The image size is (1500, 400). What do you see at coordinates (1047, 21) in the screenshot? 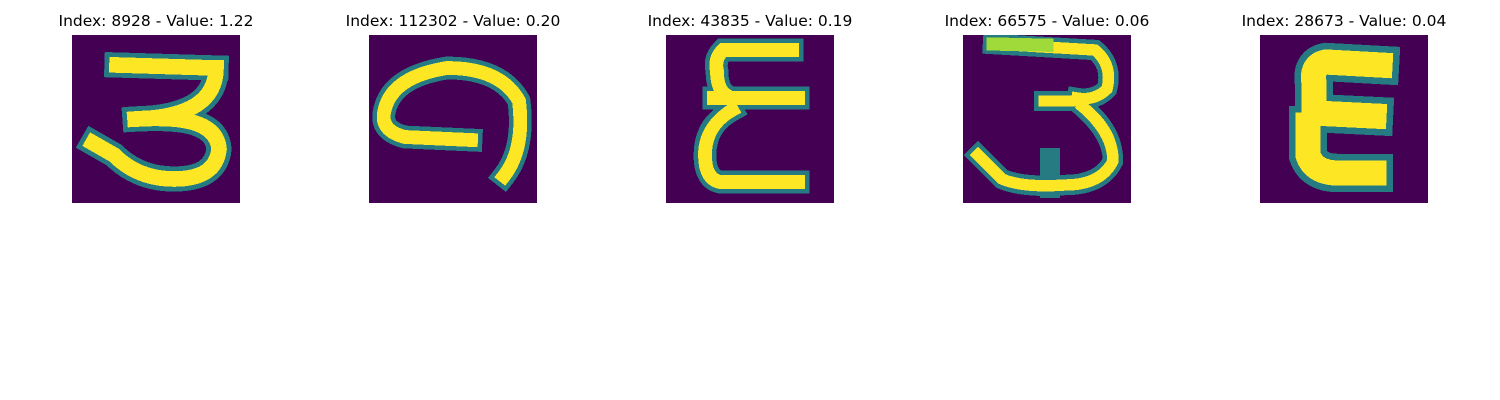
I see `panel-title: Index: 66575 - Value: 0.06` at bounding box center [1047, 21].